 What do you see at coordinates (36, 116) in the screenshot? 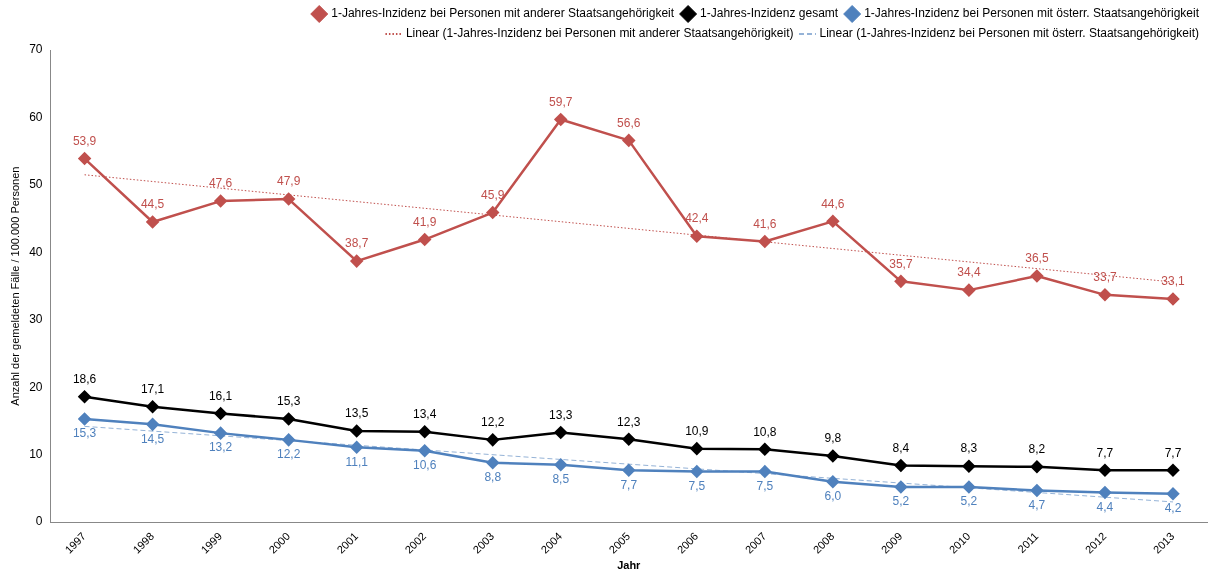
I see `y-tick-label: 60` at bounding box center [36, 116].